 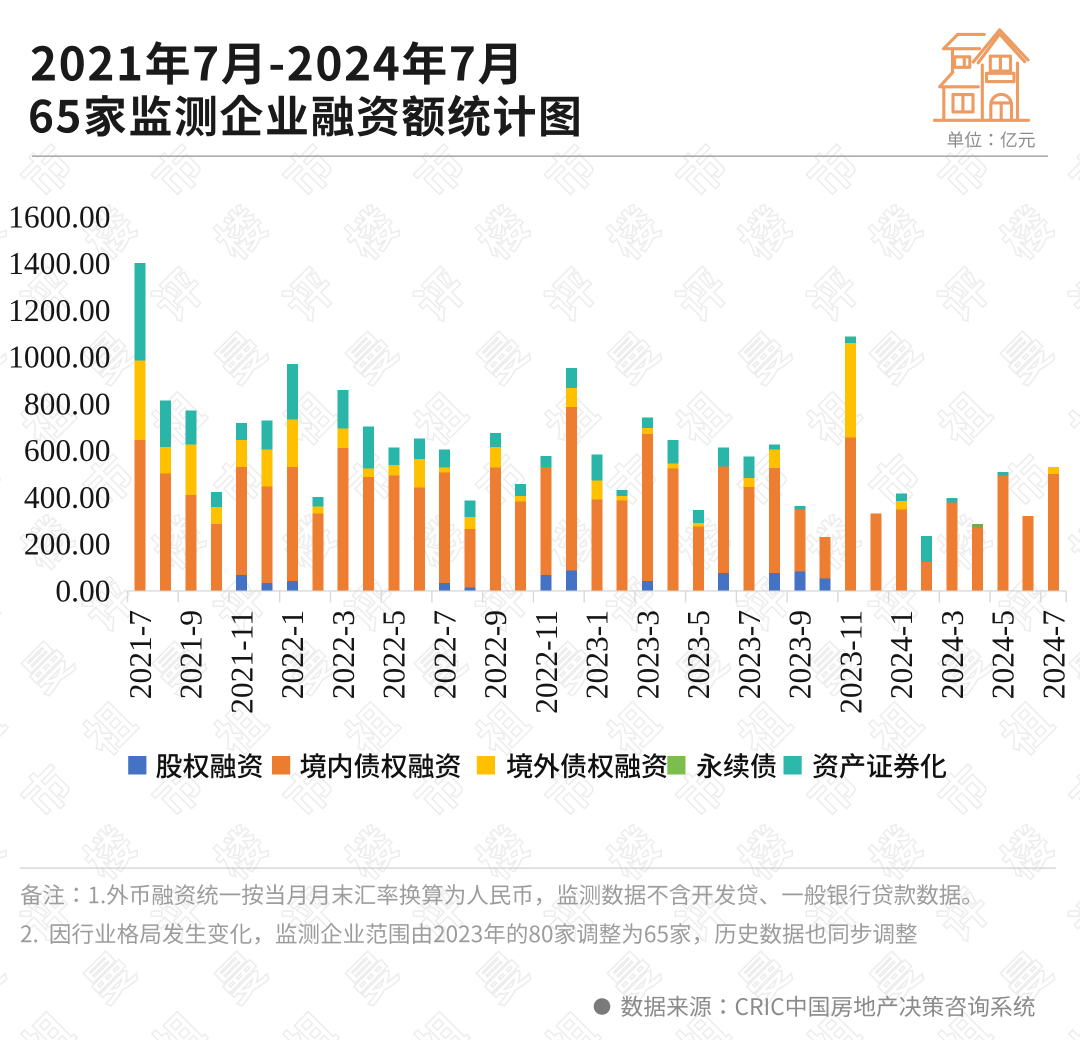 I want to click on svg-text: 1200.00, so click(x=59, y=310).